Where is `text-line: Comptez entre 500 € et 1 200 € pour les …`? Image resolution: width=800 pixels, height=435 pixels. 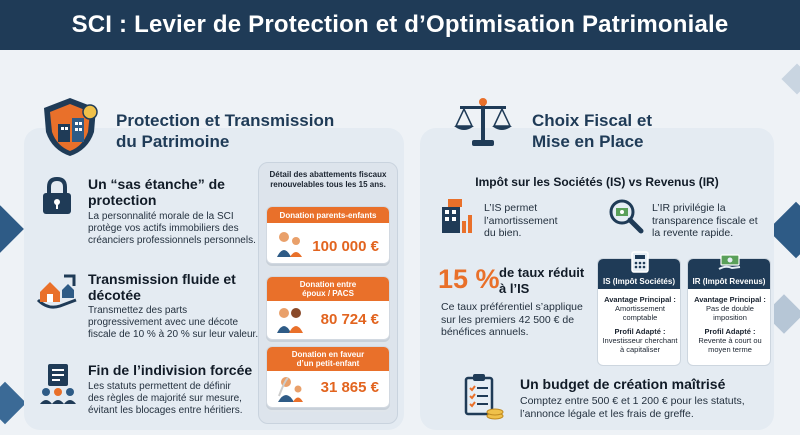
text-line: Comptez entre 500 € et 1 200 € pour les … is located at coordinates (632, 401).